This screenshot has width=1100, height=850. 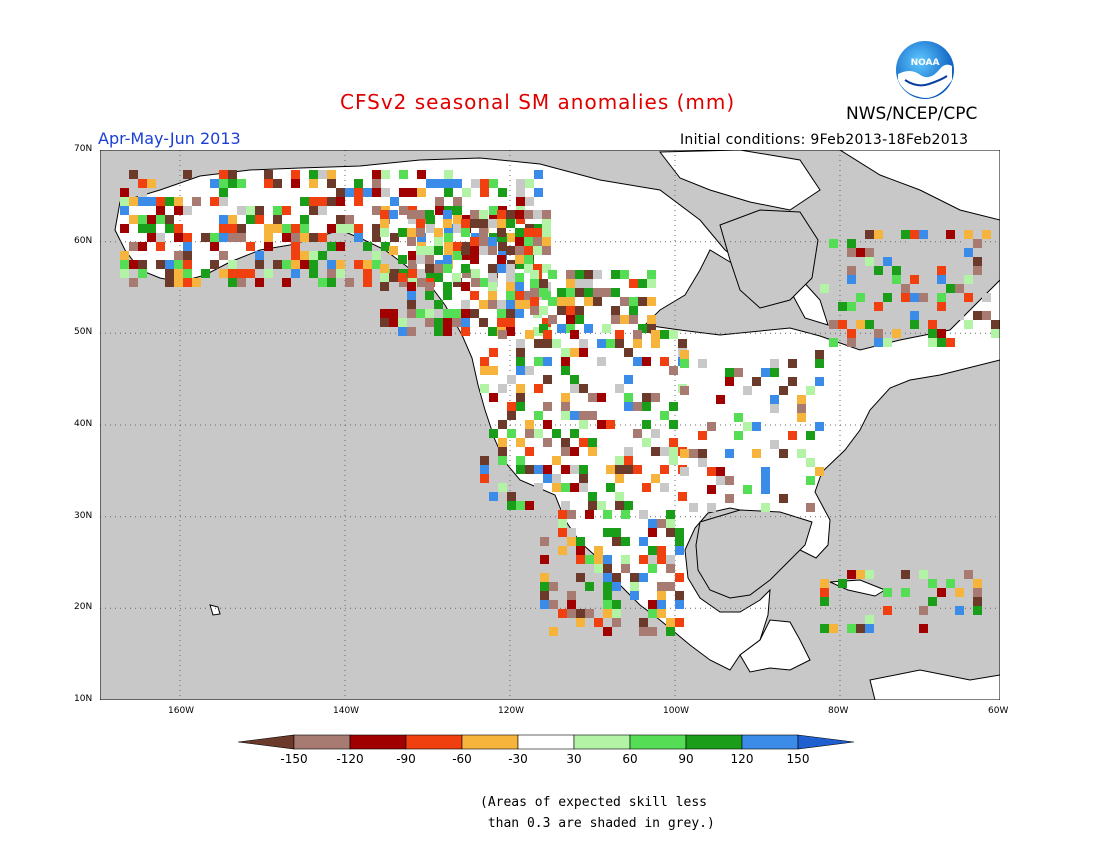 What do you see at coordinates (83, 424) in the screenshot?
I see `latitude-label: 40N` at bounding box center [83, 424].